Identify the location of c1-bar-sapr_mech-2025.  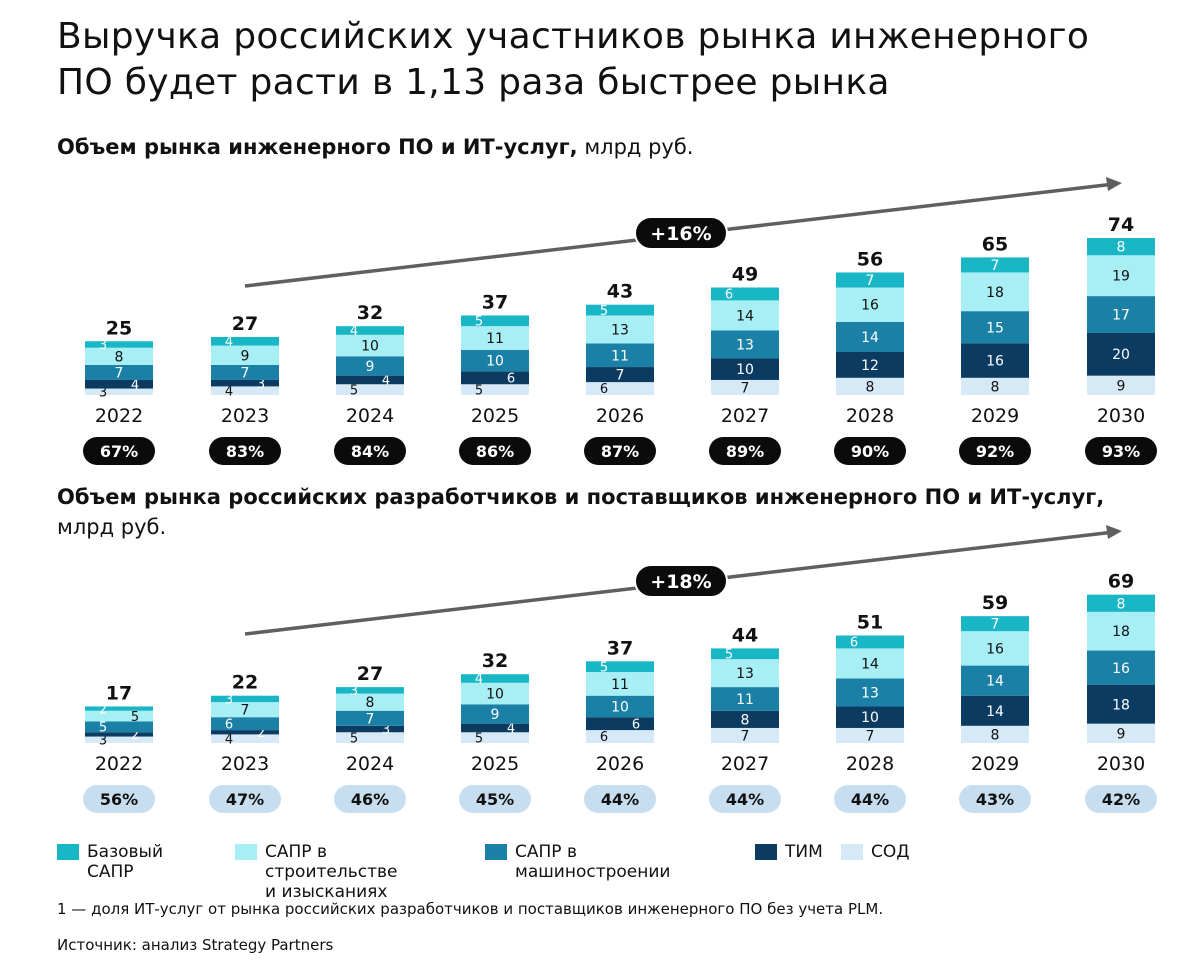
(495, 360).